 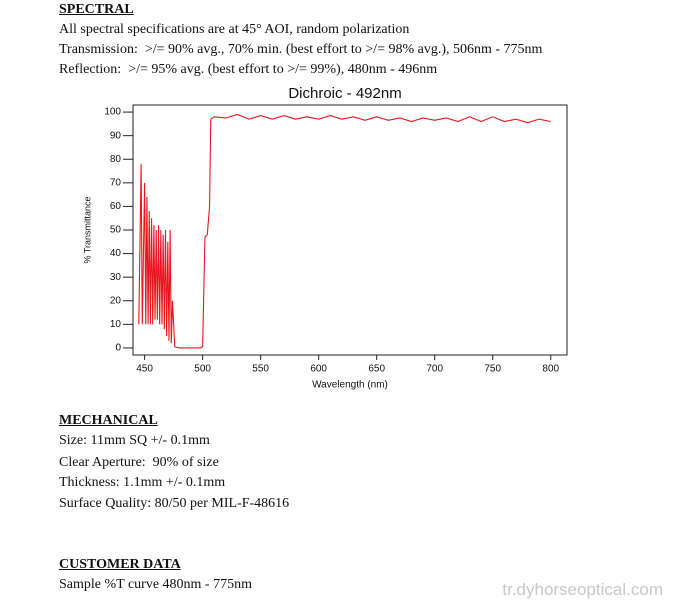 I want to click on y-axis-label: % Transmittance, so click(x=87, y=229).